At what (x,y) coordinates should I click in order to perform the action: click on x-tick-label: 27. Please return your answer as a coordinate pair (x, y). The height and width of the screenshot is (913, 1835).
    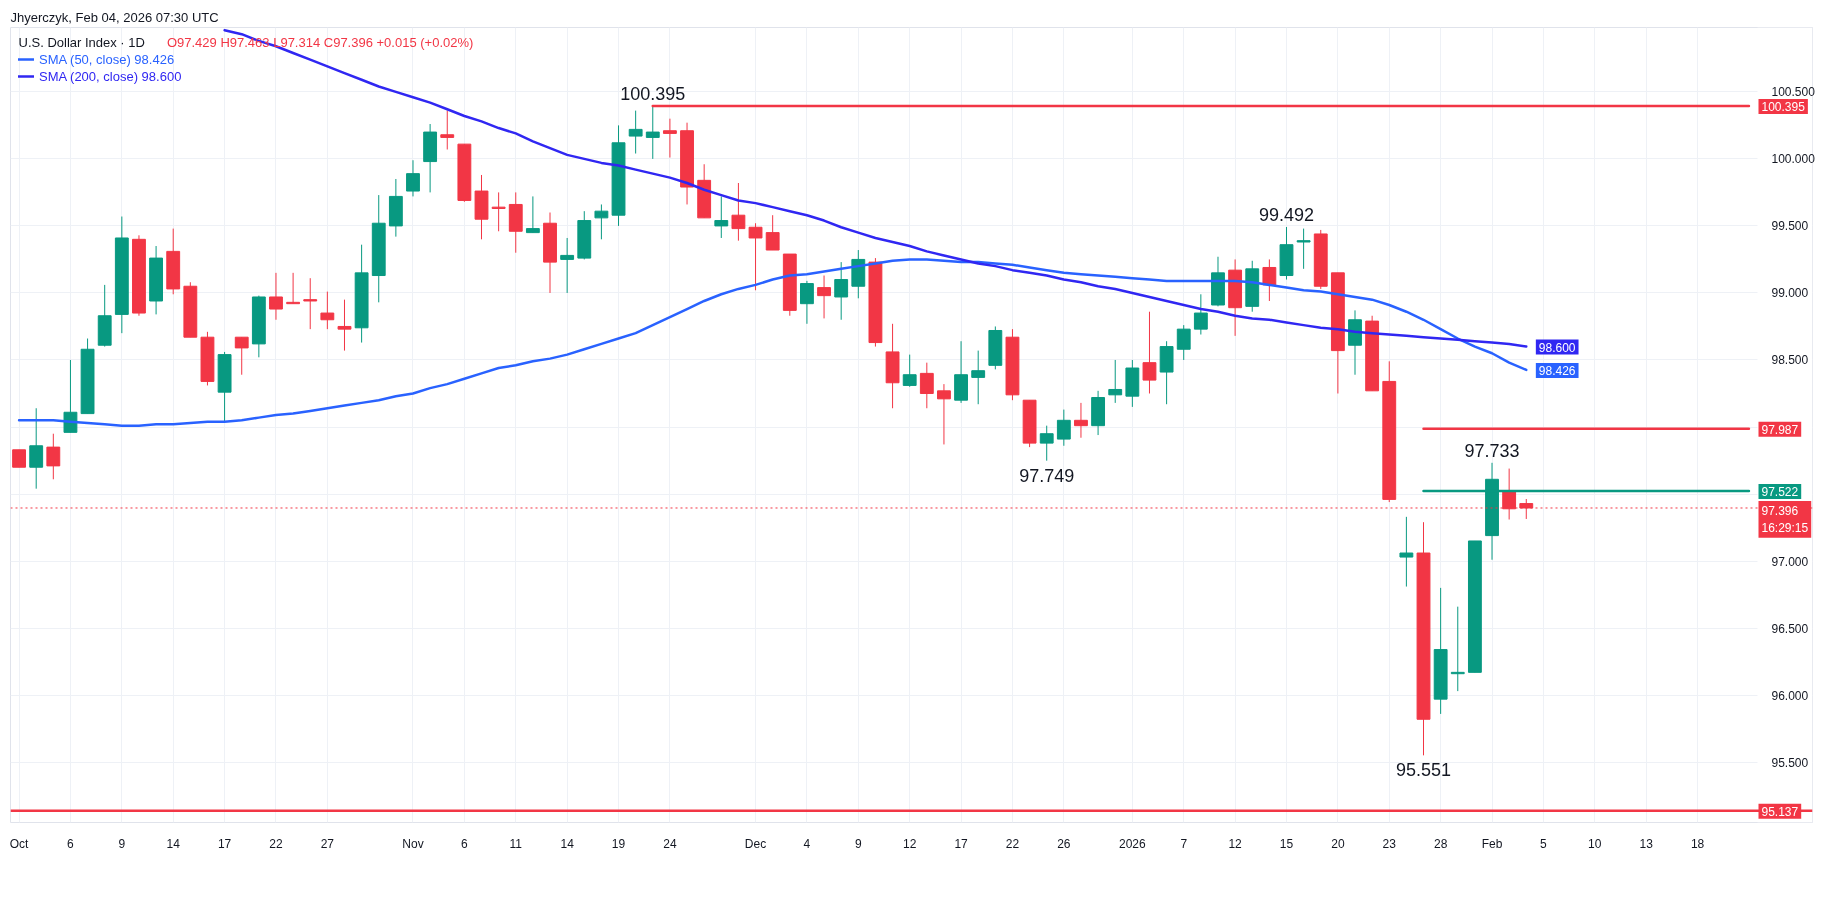
    Looking at the image, I should click on (327, 843).